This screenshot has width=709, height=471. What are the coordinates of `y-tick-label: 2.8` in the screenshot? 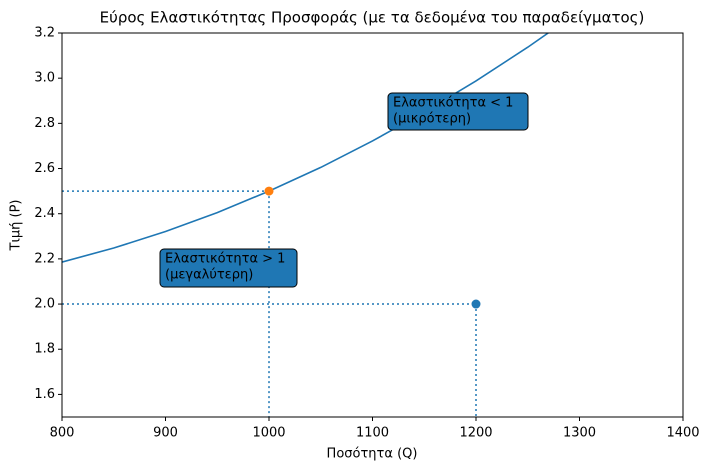 It's located at (44, 123).